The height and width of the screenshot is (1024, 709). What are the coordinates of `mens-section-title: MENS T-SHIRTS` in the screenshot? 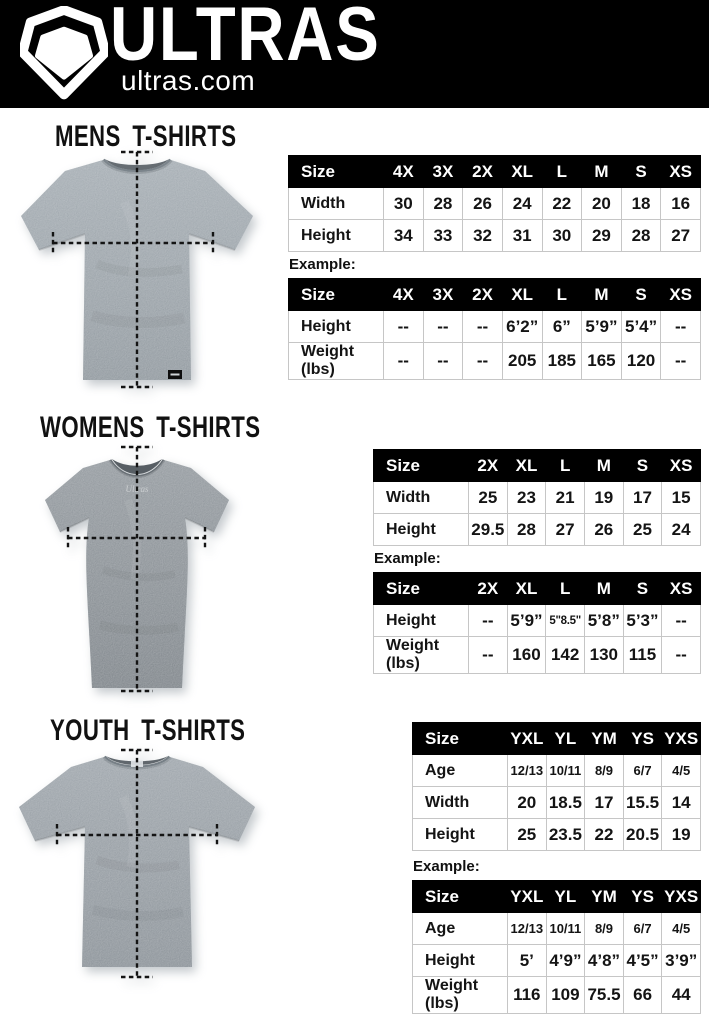 It's located at (146, 136).